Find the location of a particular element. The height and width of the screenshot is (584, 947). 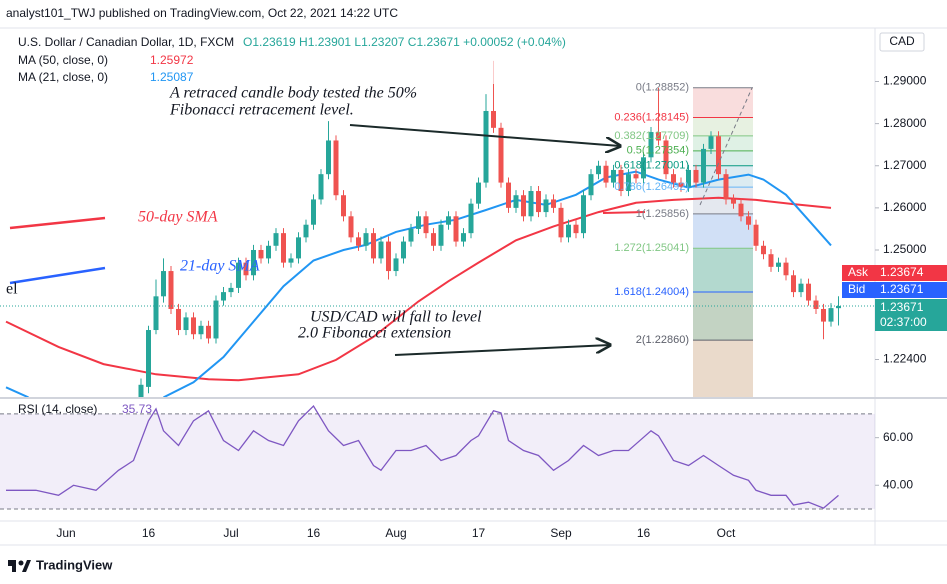

quote-name: Ask is located at coordinates (858, 272).